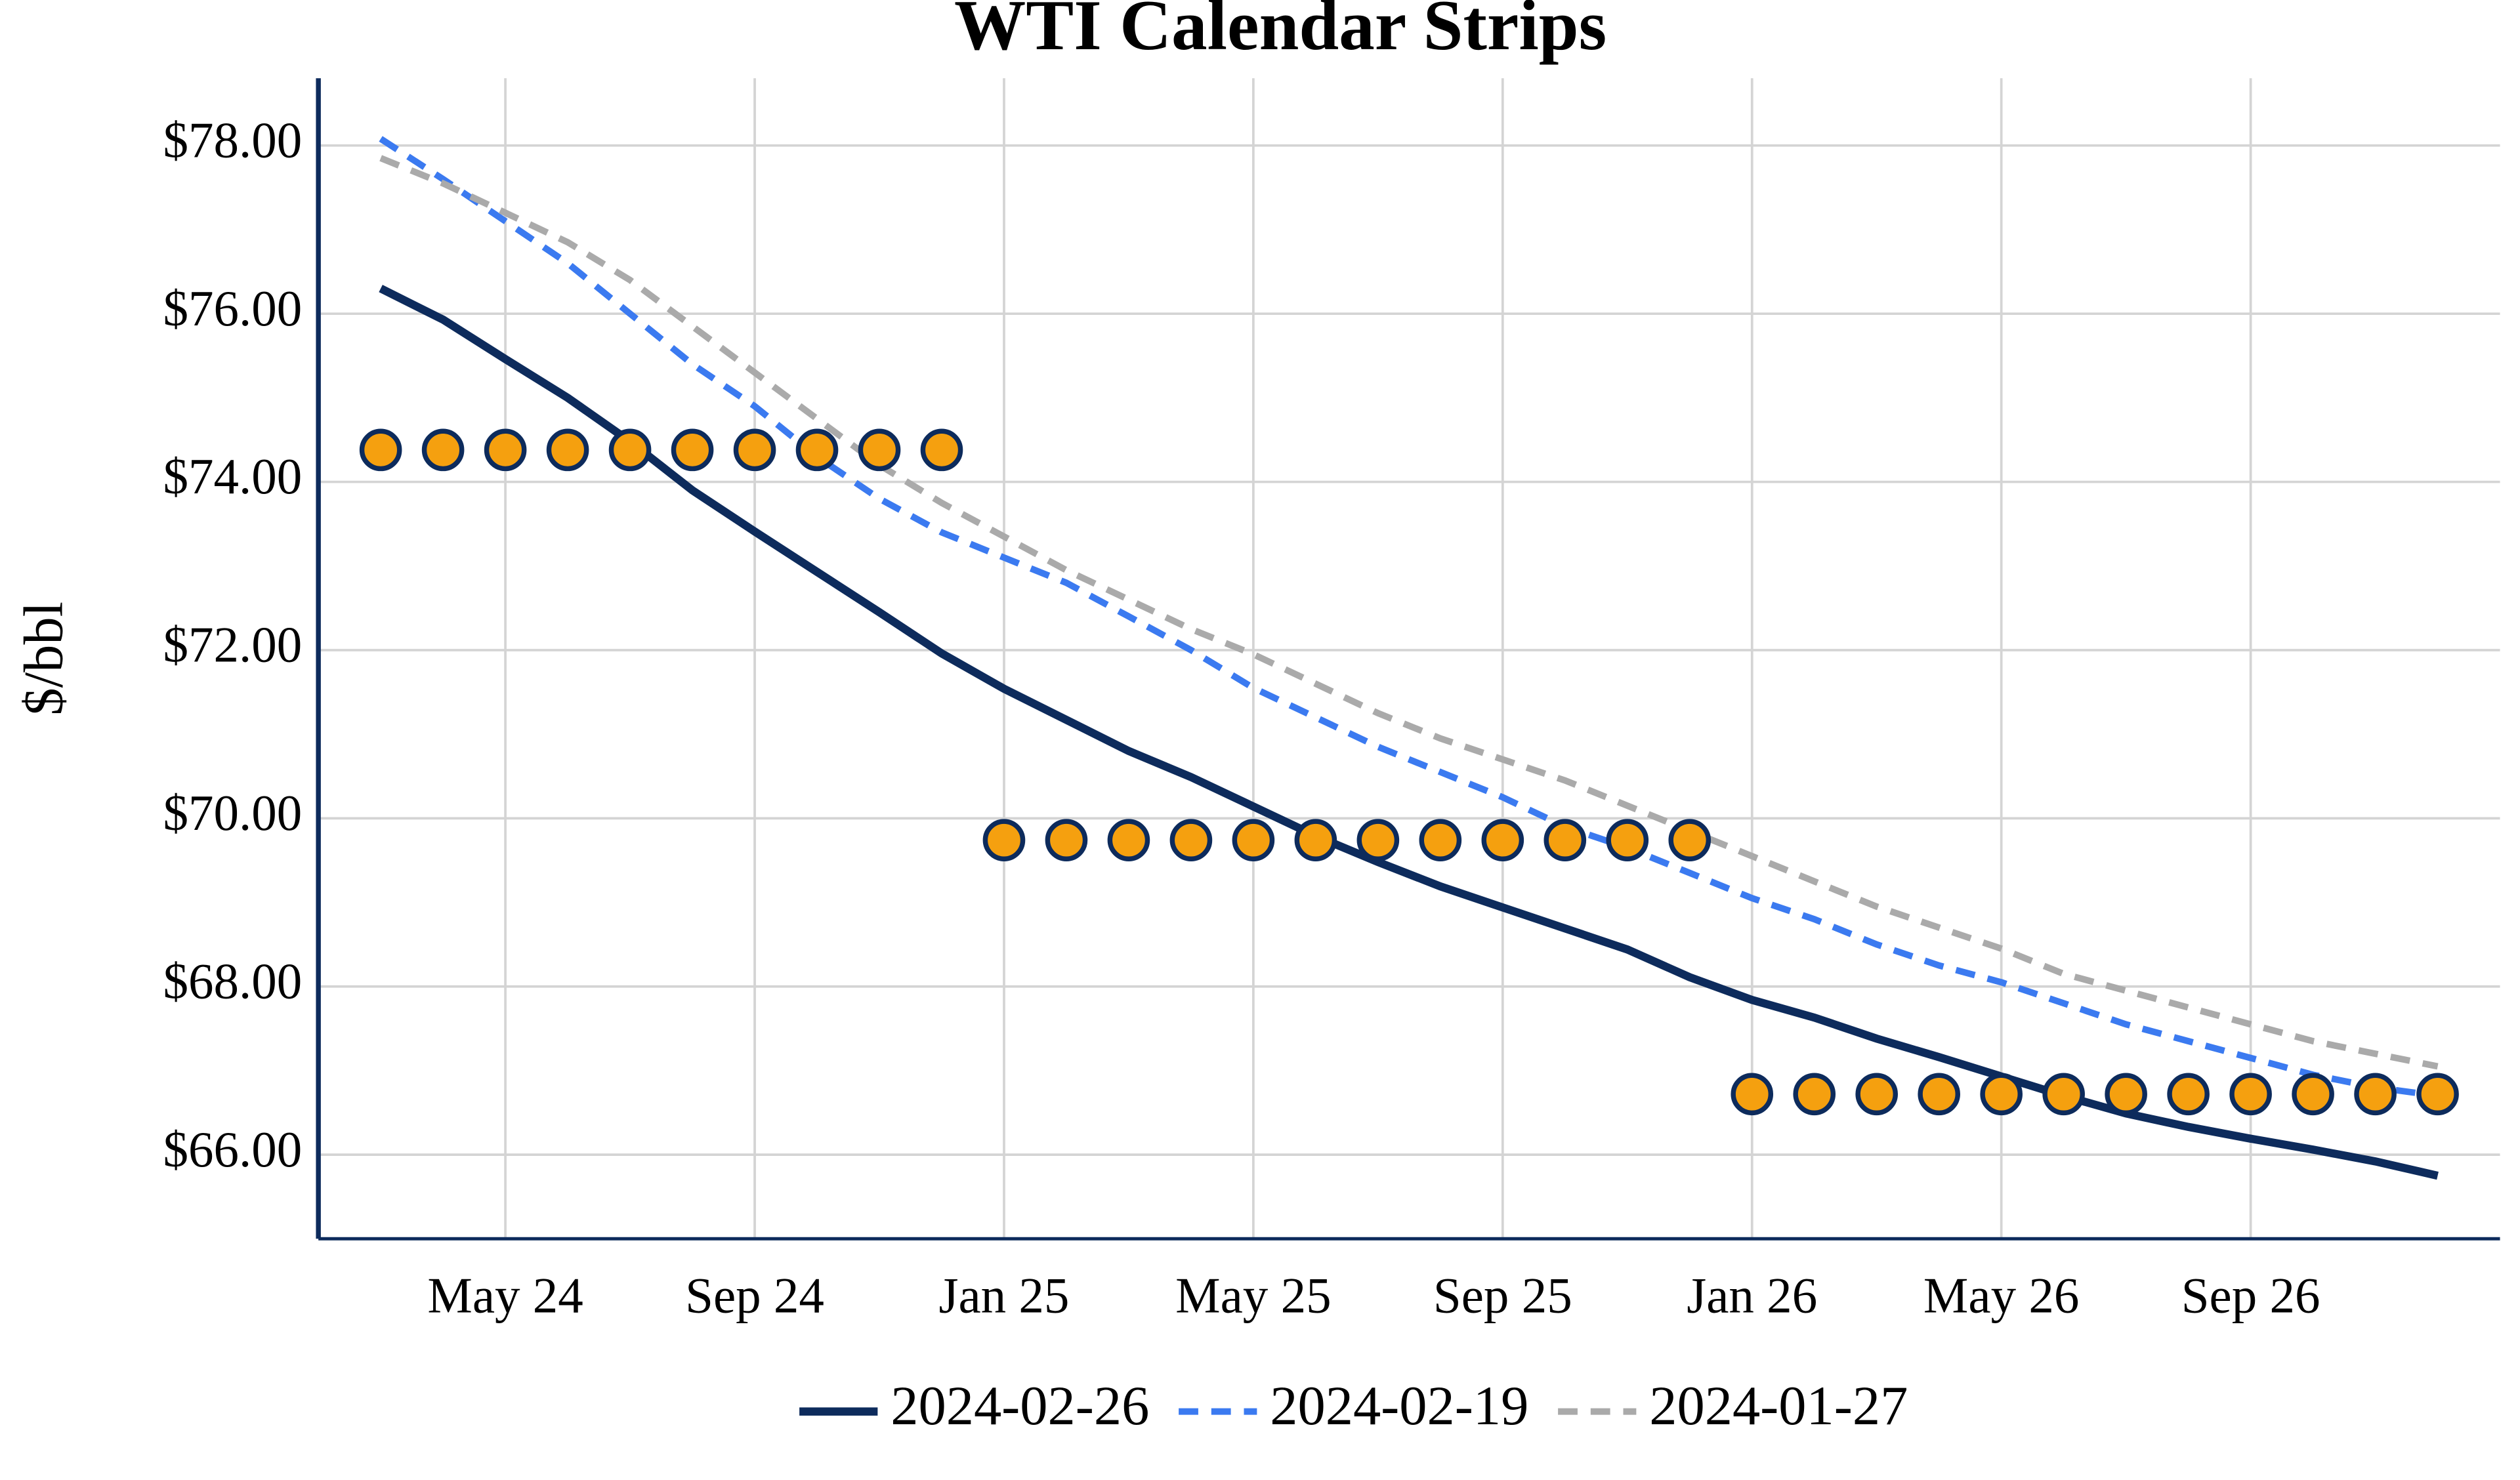  I want to click on x-tick-label: May 26, so click(2001, 1295).